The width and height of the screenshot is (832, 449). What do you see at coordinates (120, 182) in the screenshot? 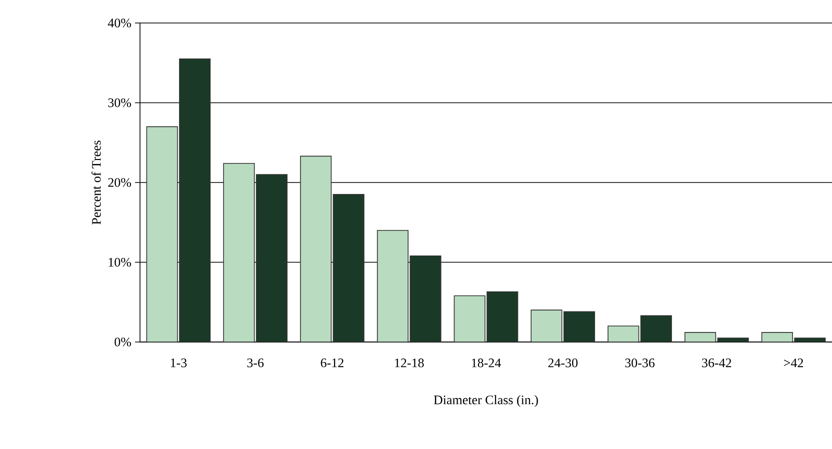
I see `y-tick-label: 20%` at bounding box center [120, 182].